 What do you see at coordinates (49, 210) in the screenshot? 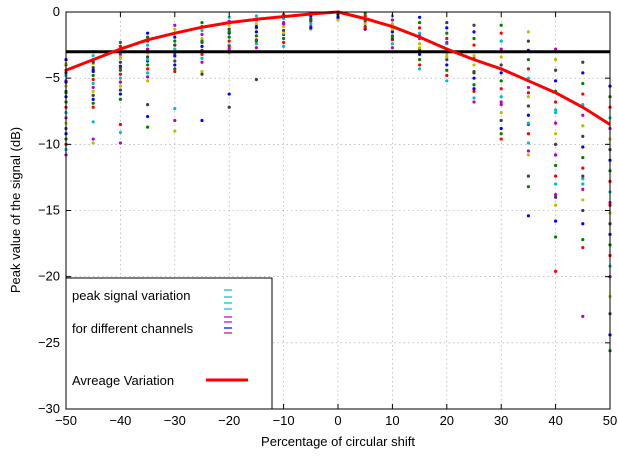
I see `y-tick-label: −15` at bounding box center [49, 210].